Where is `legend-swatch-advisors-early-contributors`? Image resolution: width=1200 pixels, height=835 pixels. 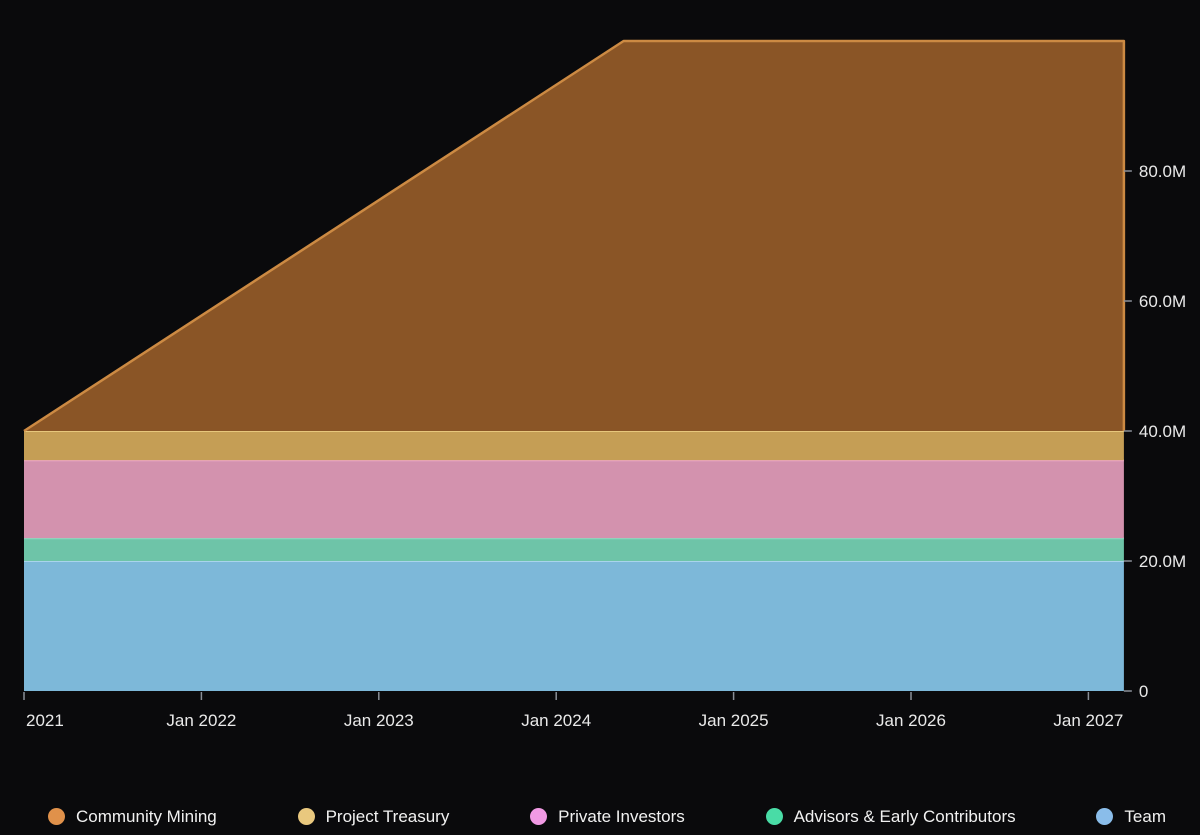
legend-swatch-advisors-early-contributors is located at coordinates (774, 816).